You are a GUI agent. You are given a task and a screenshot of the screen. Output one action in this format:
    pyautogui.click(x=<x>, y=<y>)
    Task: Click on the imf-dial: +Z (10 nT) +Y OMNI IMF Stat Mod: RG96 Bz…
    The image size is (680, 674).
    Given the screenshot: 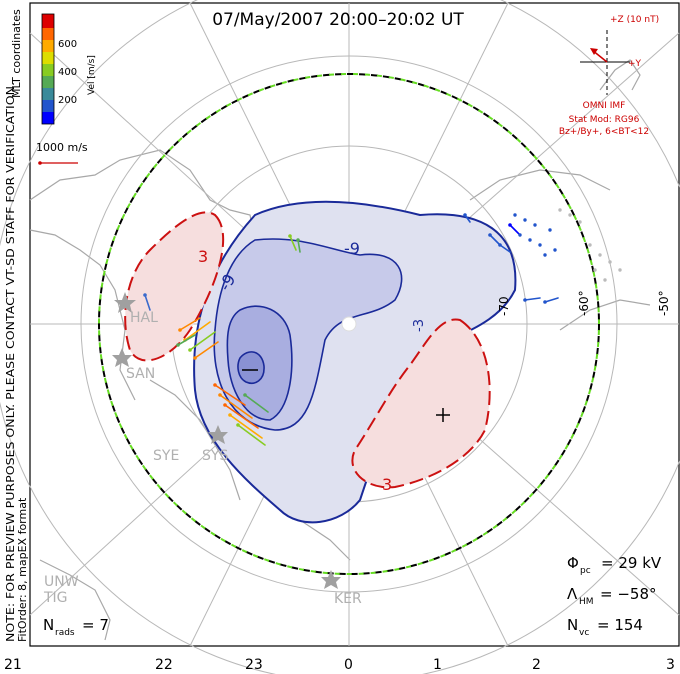 What is the action you would take?
    pyautogui.click(x=609, y=76)
    